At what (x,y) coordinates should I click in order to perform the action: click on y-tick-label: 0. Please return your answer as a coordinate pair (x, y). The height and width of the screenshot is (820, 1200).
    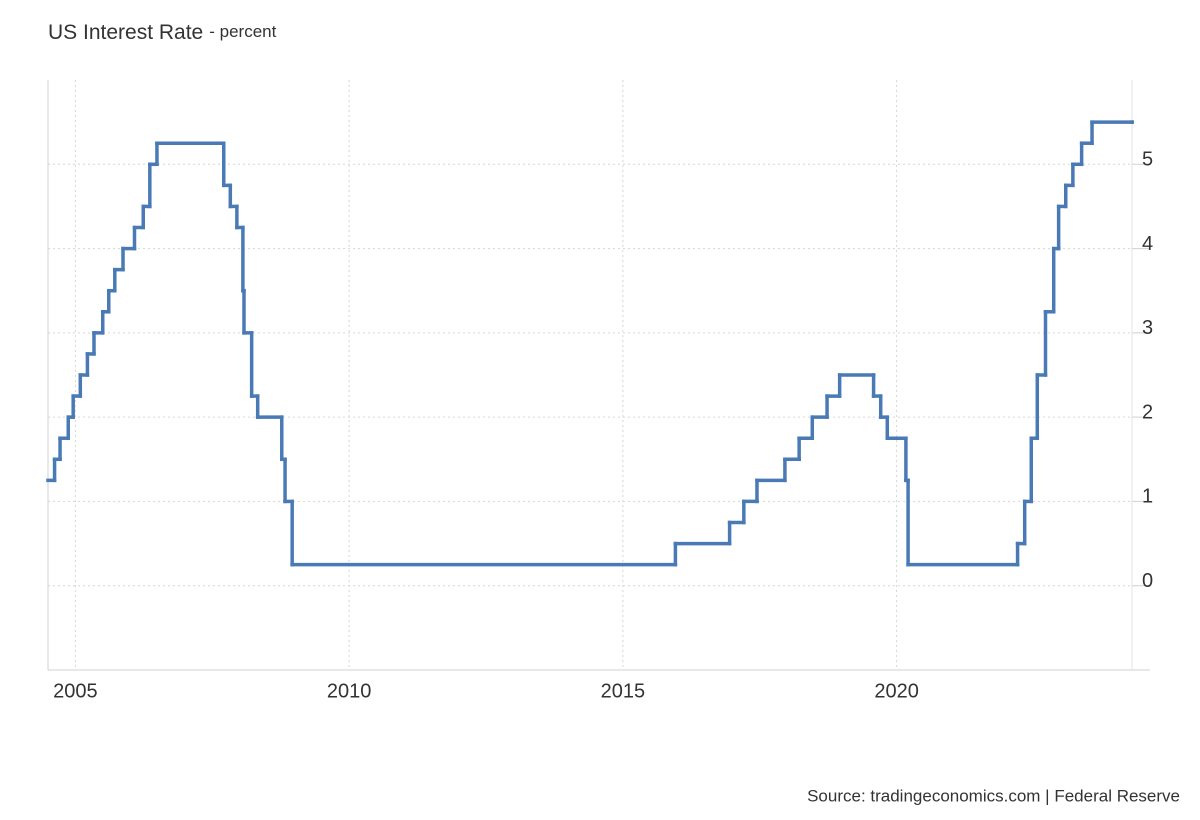
    Looking at the image, I should click on (1147, 581).